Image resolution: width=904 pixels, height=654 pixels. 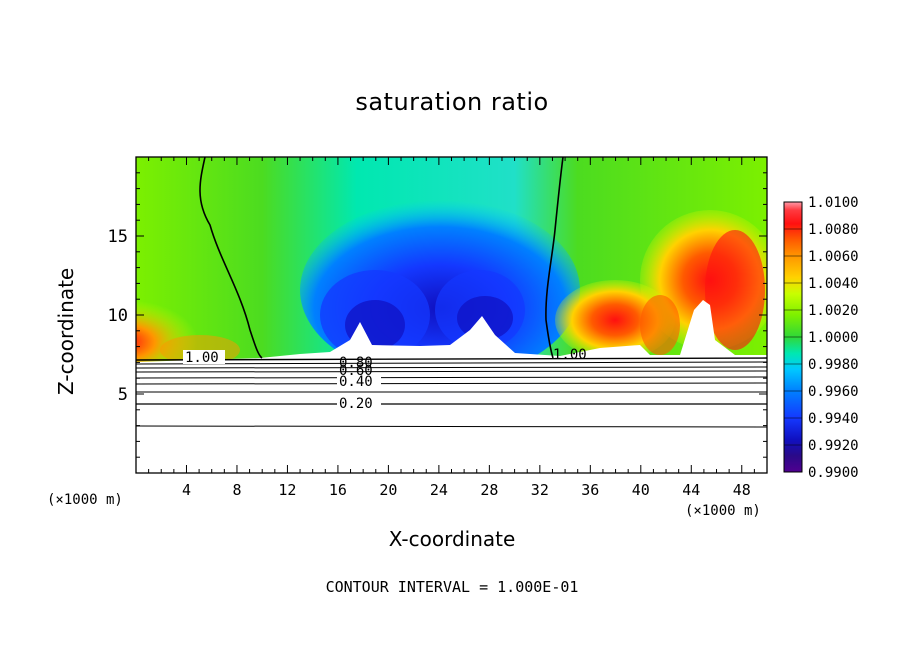 I want to click on x-tick-label: 40, so click(x=641, y=490).